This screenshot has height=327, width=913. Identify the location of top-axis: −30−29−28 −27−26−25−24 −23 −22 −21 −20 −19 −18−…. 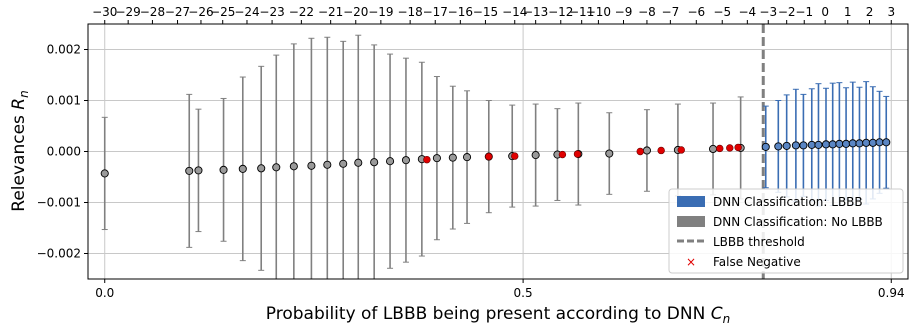
(493, 14).